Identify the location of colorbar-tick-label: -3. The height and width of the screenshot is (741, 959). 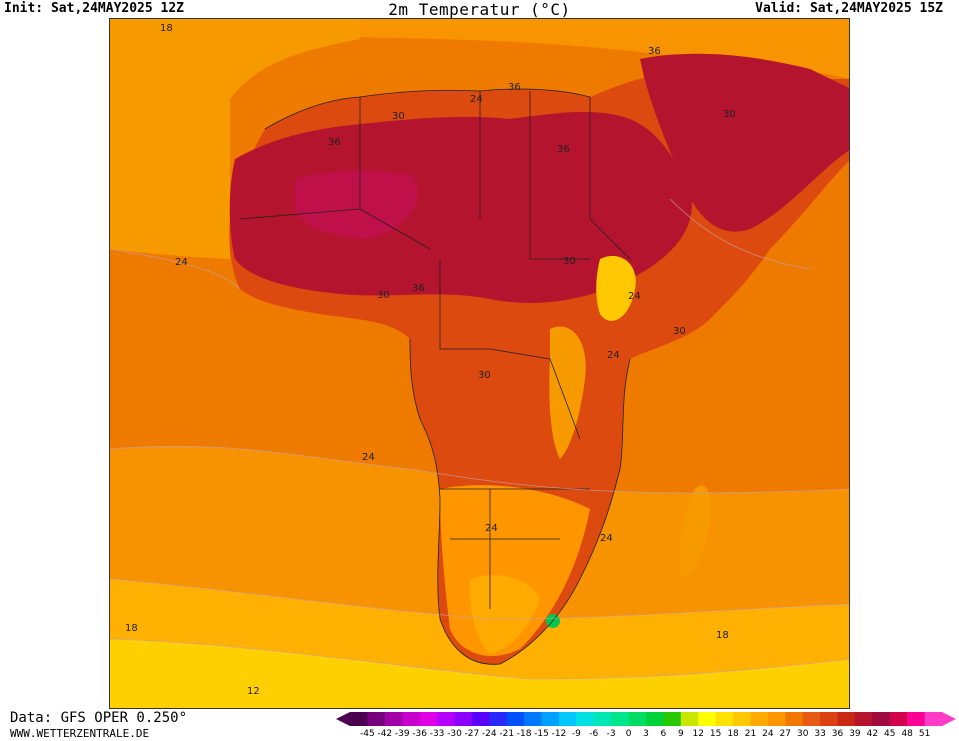
(611, 734).